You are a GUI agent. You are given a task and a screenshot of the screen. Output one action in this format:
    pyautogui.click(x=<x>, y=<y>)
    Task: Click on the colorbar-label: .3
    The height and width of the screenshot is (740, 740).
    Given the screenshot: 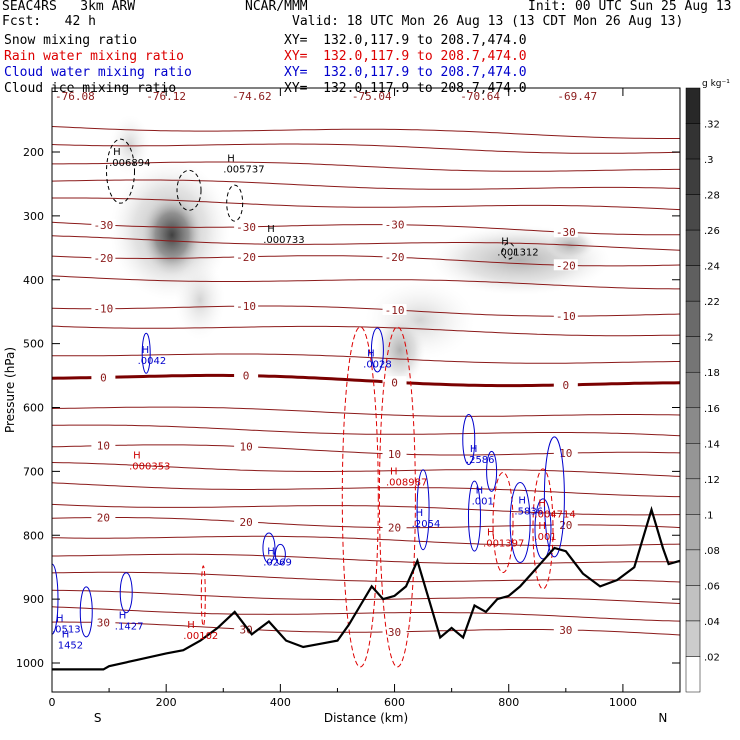 What is the action you would take?
    pyautogui.click(x=709, y=160)
    